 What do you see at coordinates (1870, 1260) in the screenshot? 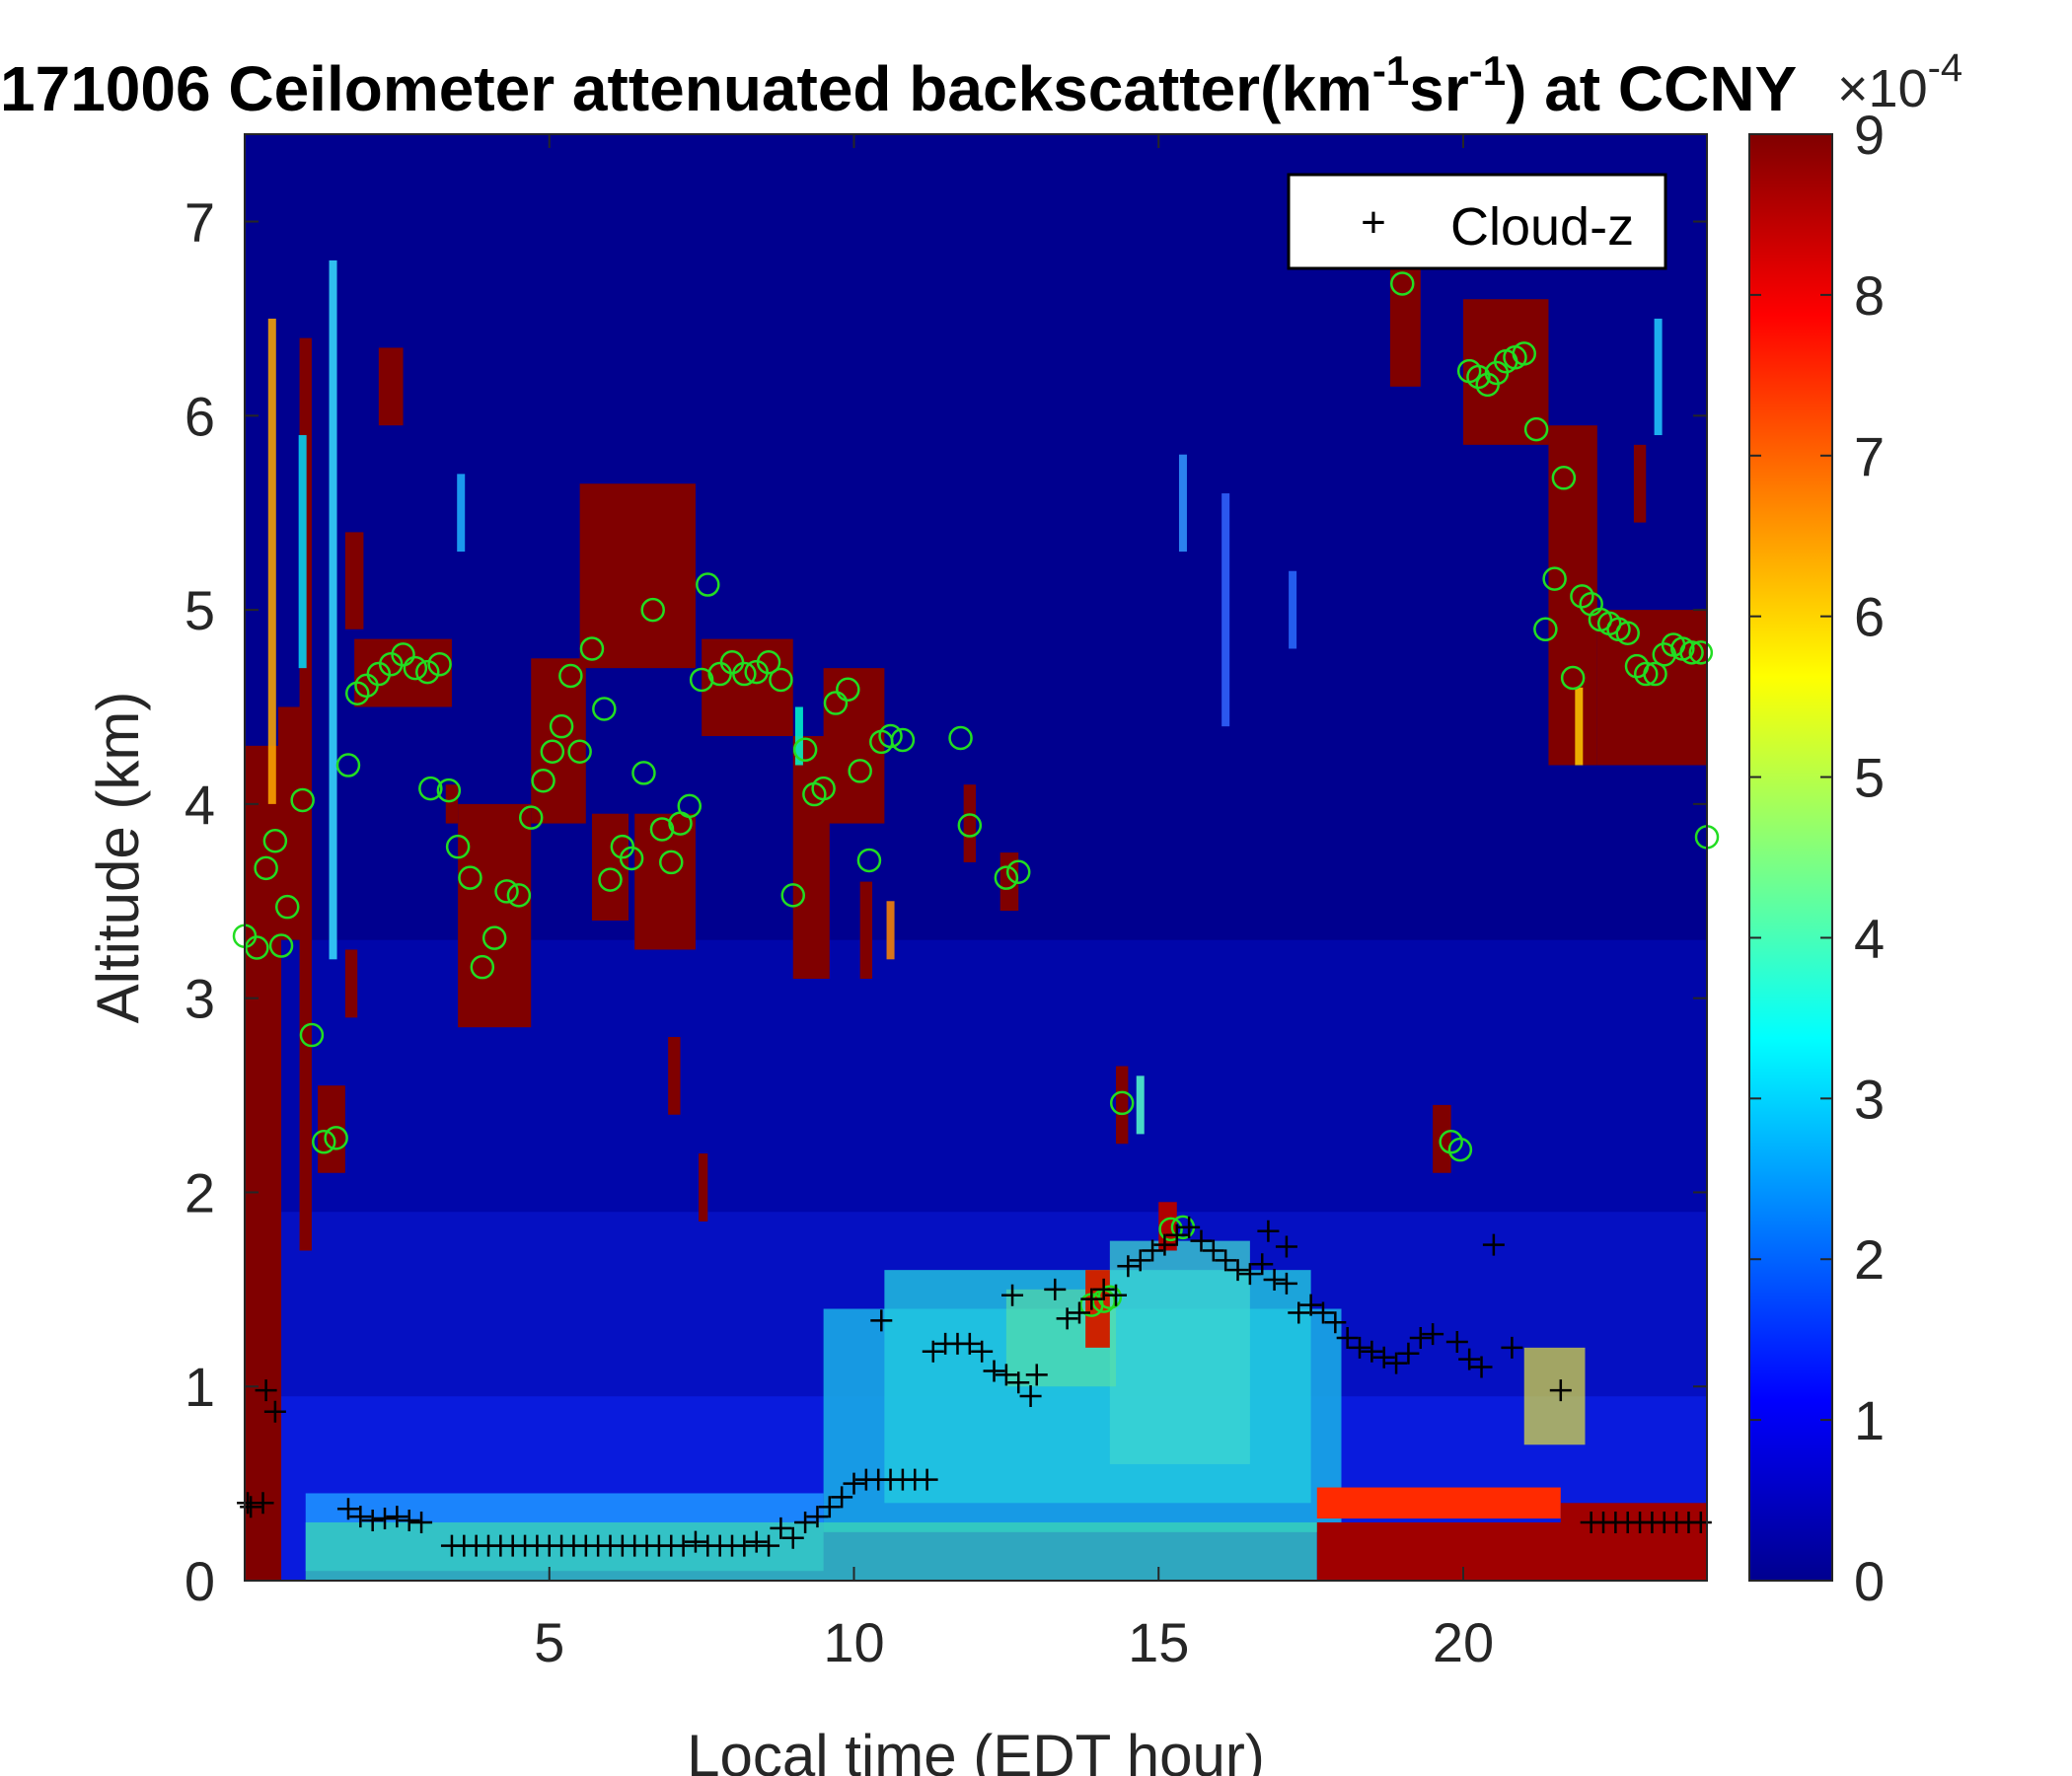
I see `colorbar-tick-label: 2` at bounding box center [1870, 1260].